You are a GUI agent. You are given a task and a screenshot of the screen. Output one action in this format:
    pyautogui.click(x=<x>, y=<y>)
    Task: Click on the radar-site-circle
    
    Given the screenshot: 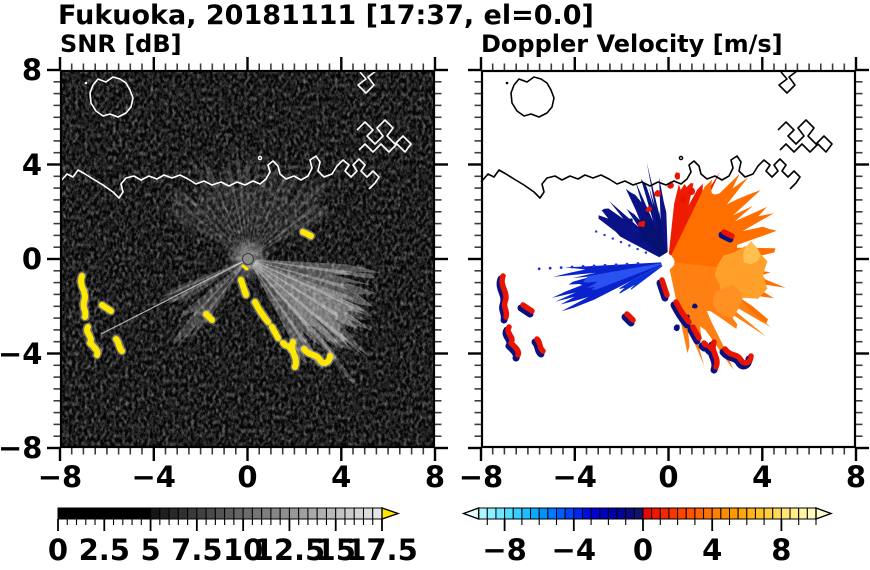 What is the action you would take?
    pyautogui.click(x=668, y=262)
    